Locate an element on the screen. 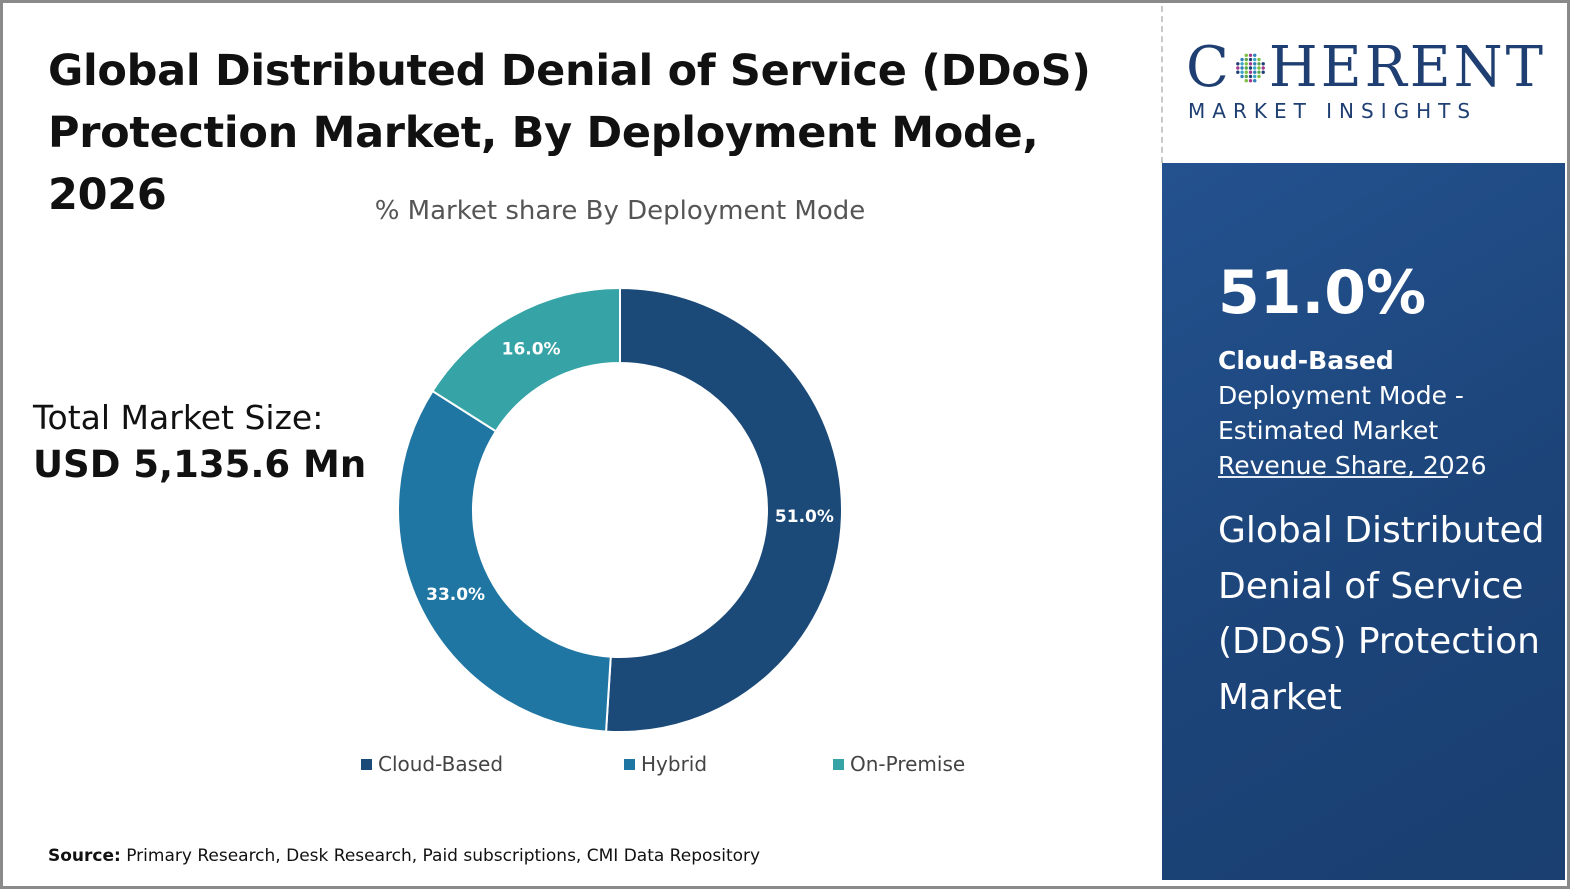  donut-chart: 51.0% 33.0% 16.0% is located at coordinates (620, 509).